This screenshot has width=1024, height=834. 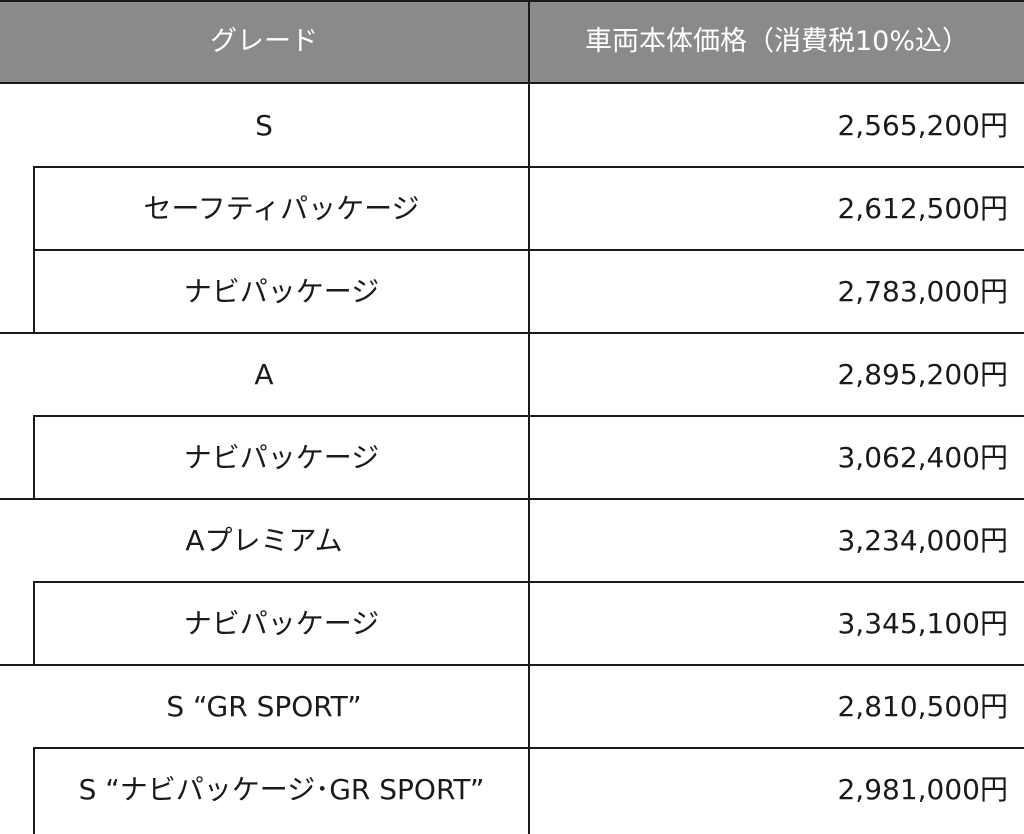 What do you see at coordinates (512, 789) in the screenshot?
I see `table-row: S “ナビパッケージ･GR SPORT” 2,981,000円` at bounding box center [512, 789].